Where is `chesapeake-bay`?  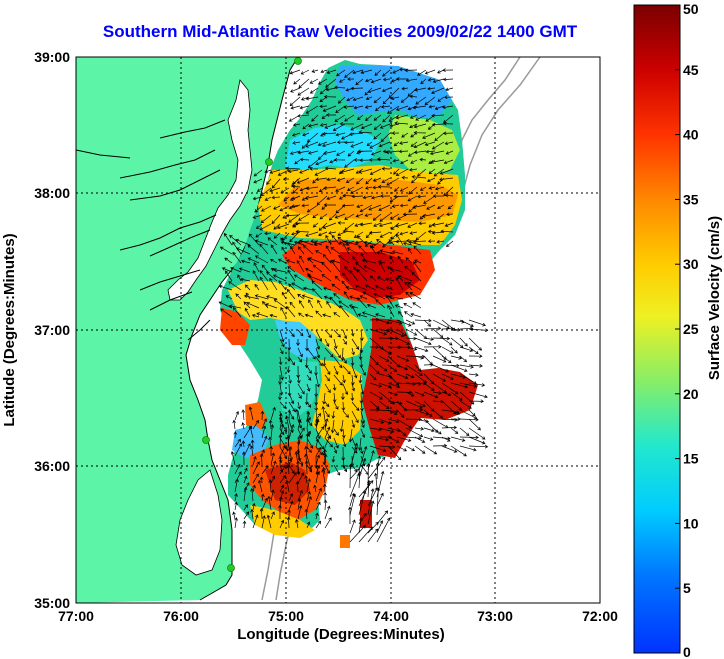
chesapeake-bay is located at coordinates (210, 190).